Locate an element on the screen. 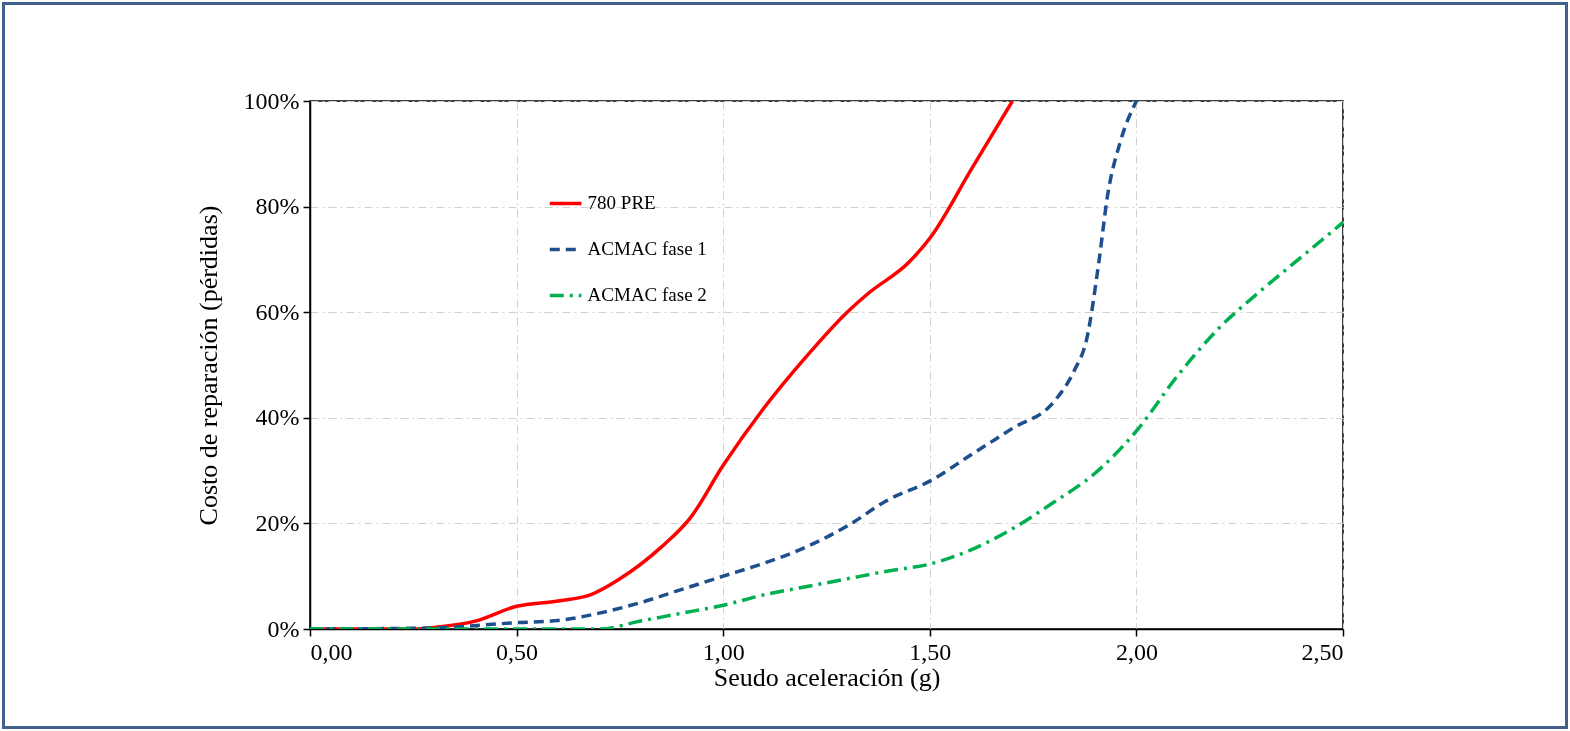  x-tick-label: 1,00 is located at coordinates (723, 651).